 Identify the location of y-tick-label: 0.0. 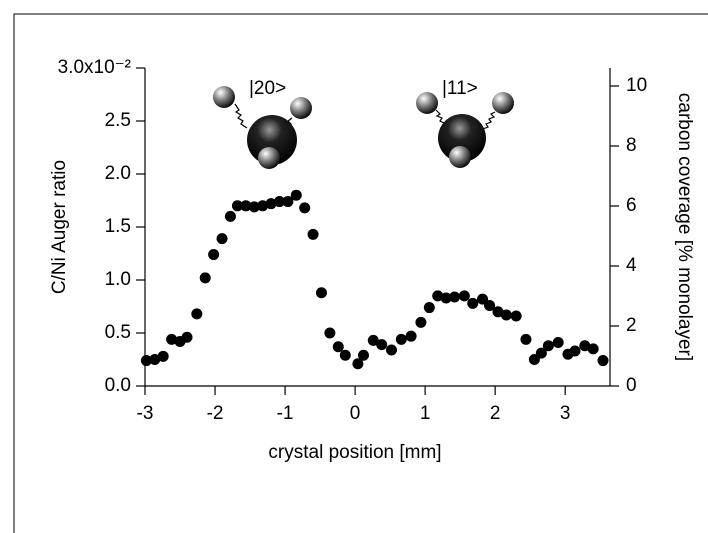
(118, 385).